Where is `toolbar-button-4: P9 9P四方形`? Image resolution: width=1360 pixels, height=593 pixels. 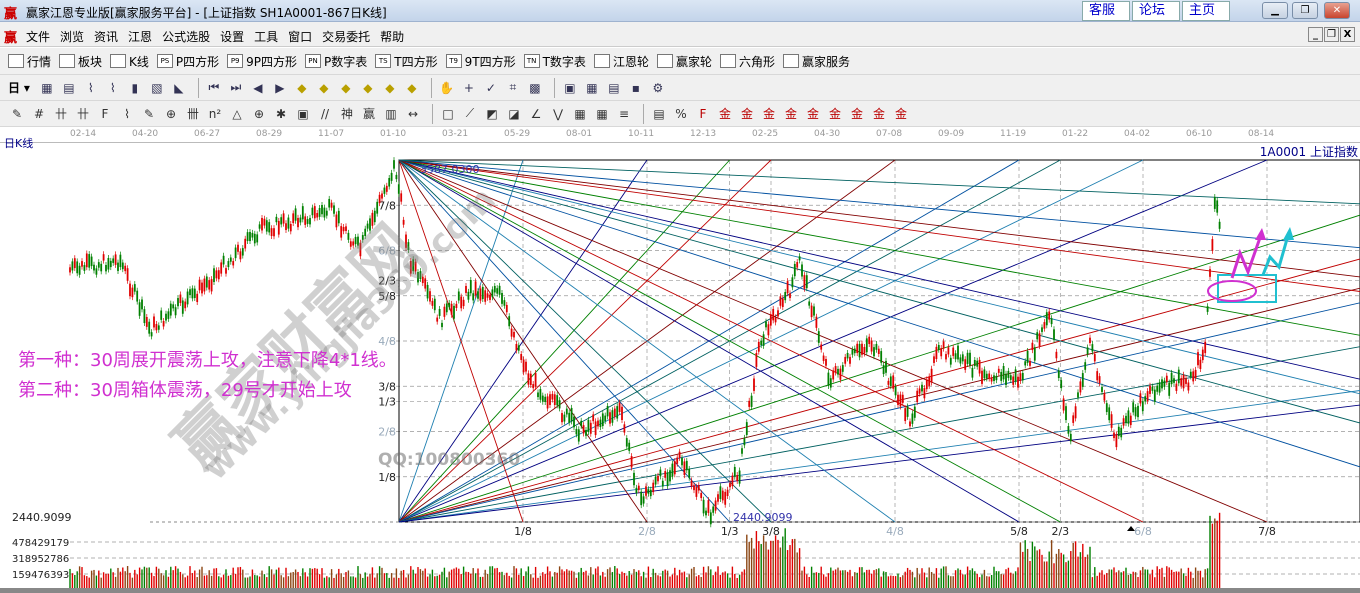
toolbar-button-4: P9 9P四方形 is located at coordinates (262, 61).